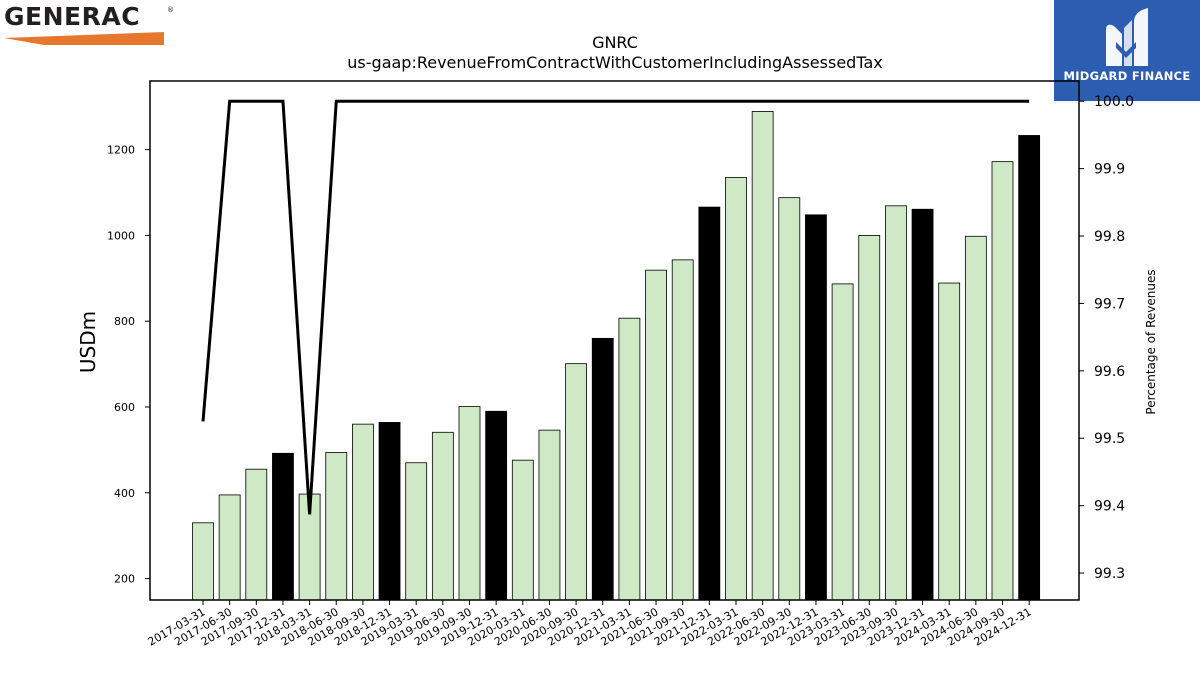  What do you see at coordinates (124, 321) in the screenshot?
I see `y-tick-label: 800` at bounding box center [124, 321].